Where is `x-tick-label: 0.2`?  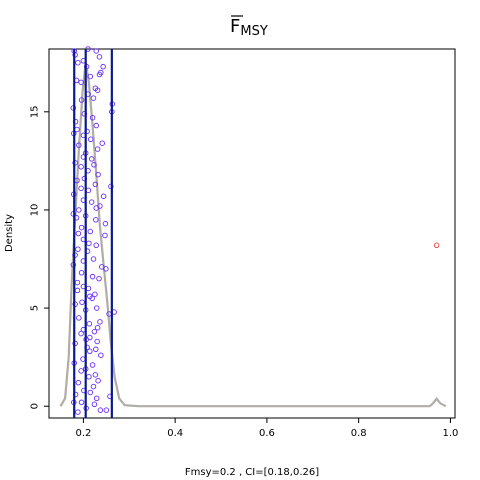
x-tick-label: 0.2 is located at coordinates (83, 433).